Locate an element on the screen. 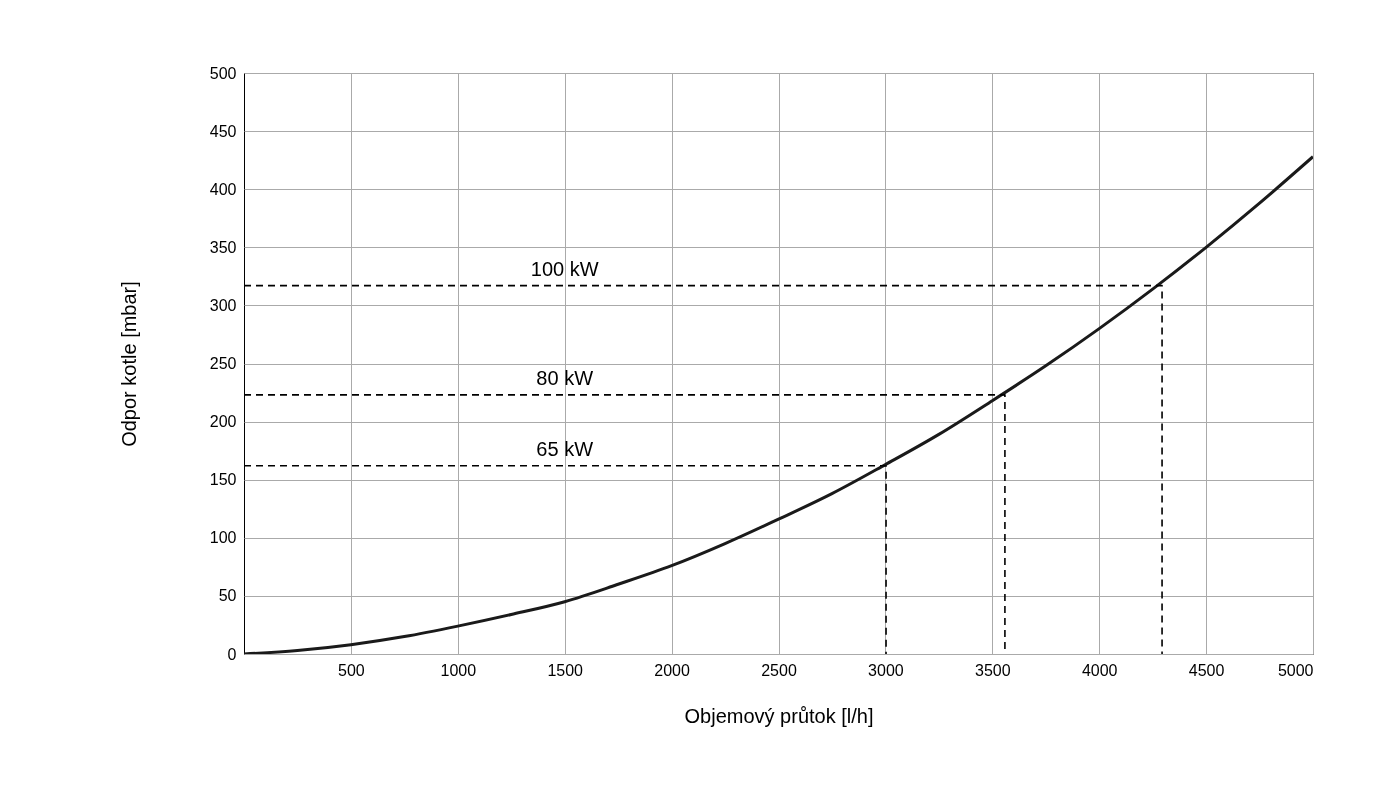 This screenshot has height=798, width=1380. y-tick-label: 450 is located at coordinates (223, 131).